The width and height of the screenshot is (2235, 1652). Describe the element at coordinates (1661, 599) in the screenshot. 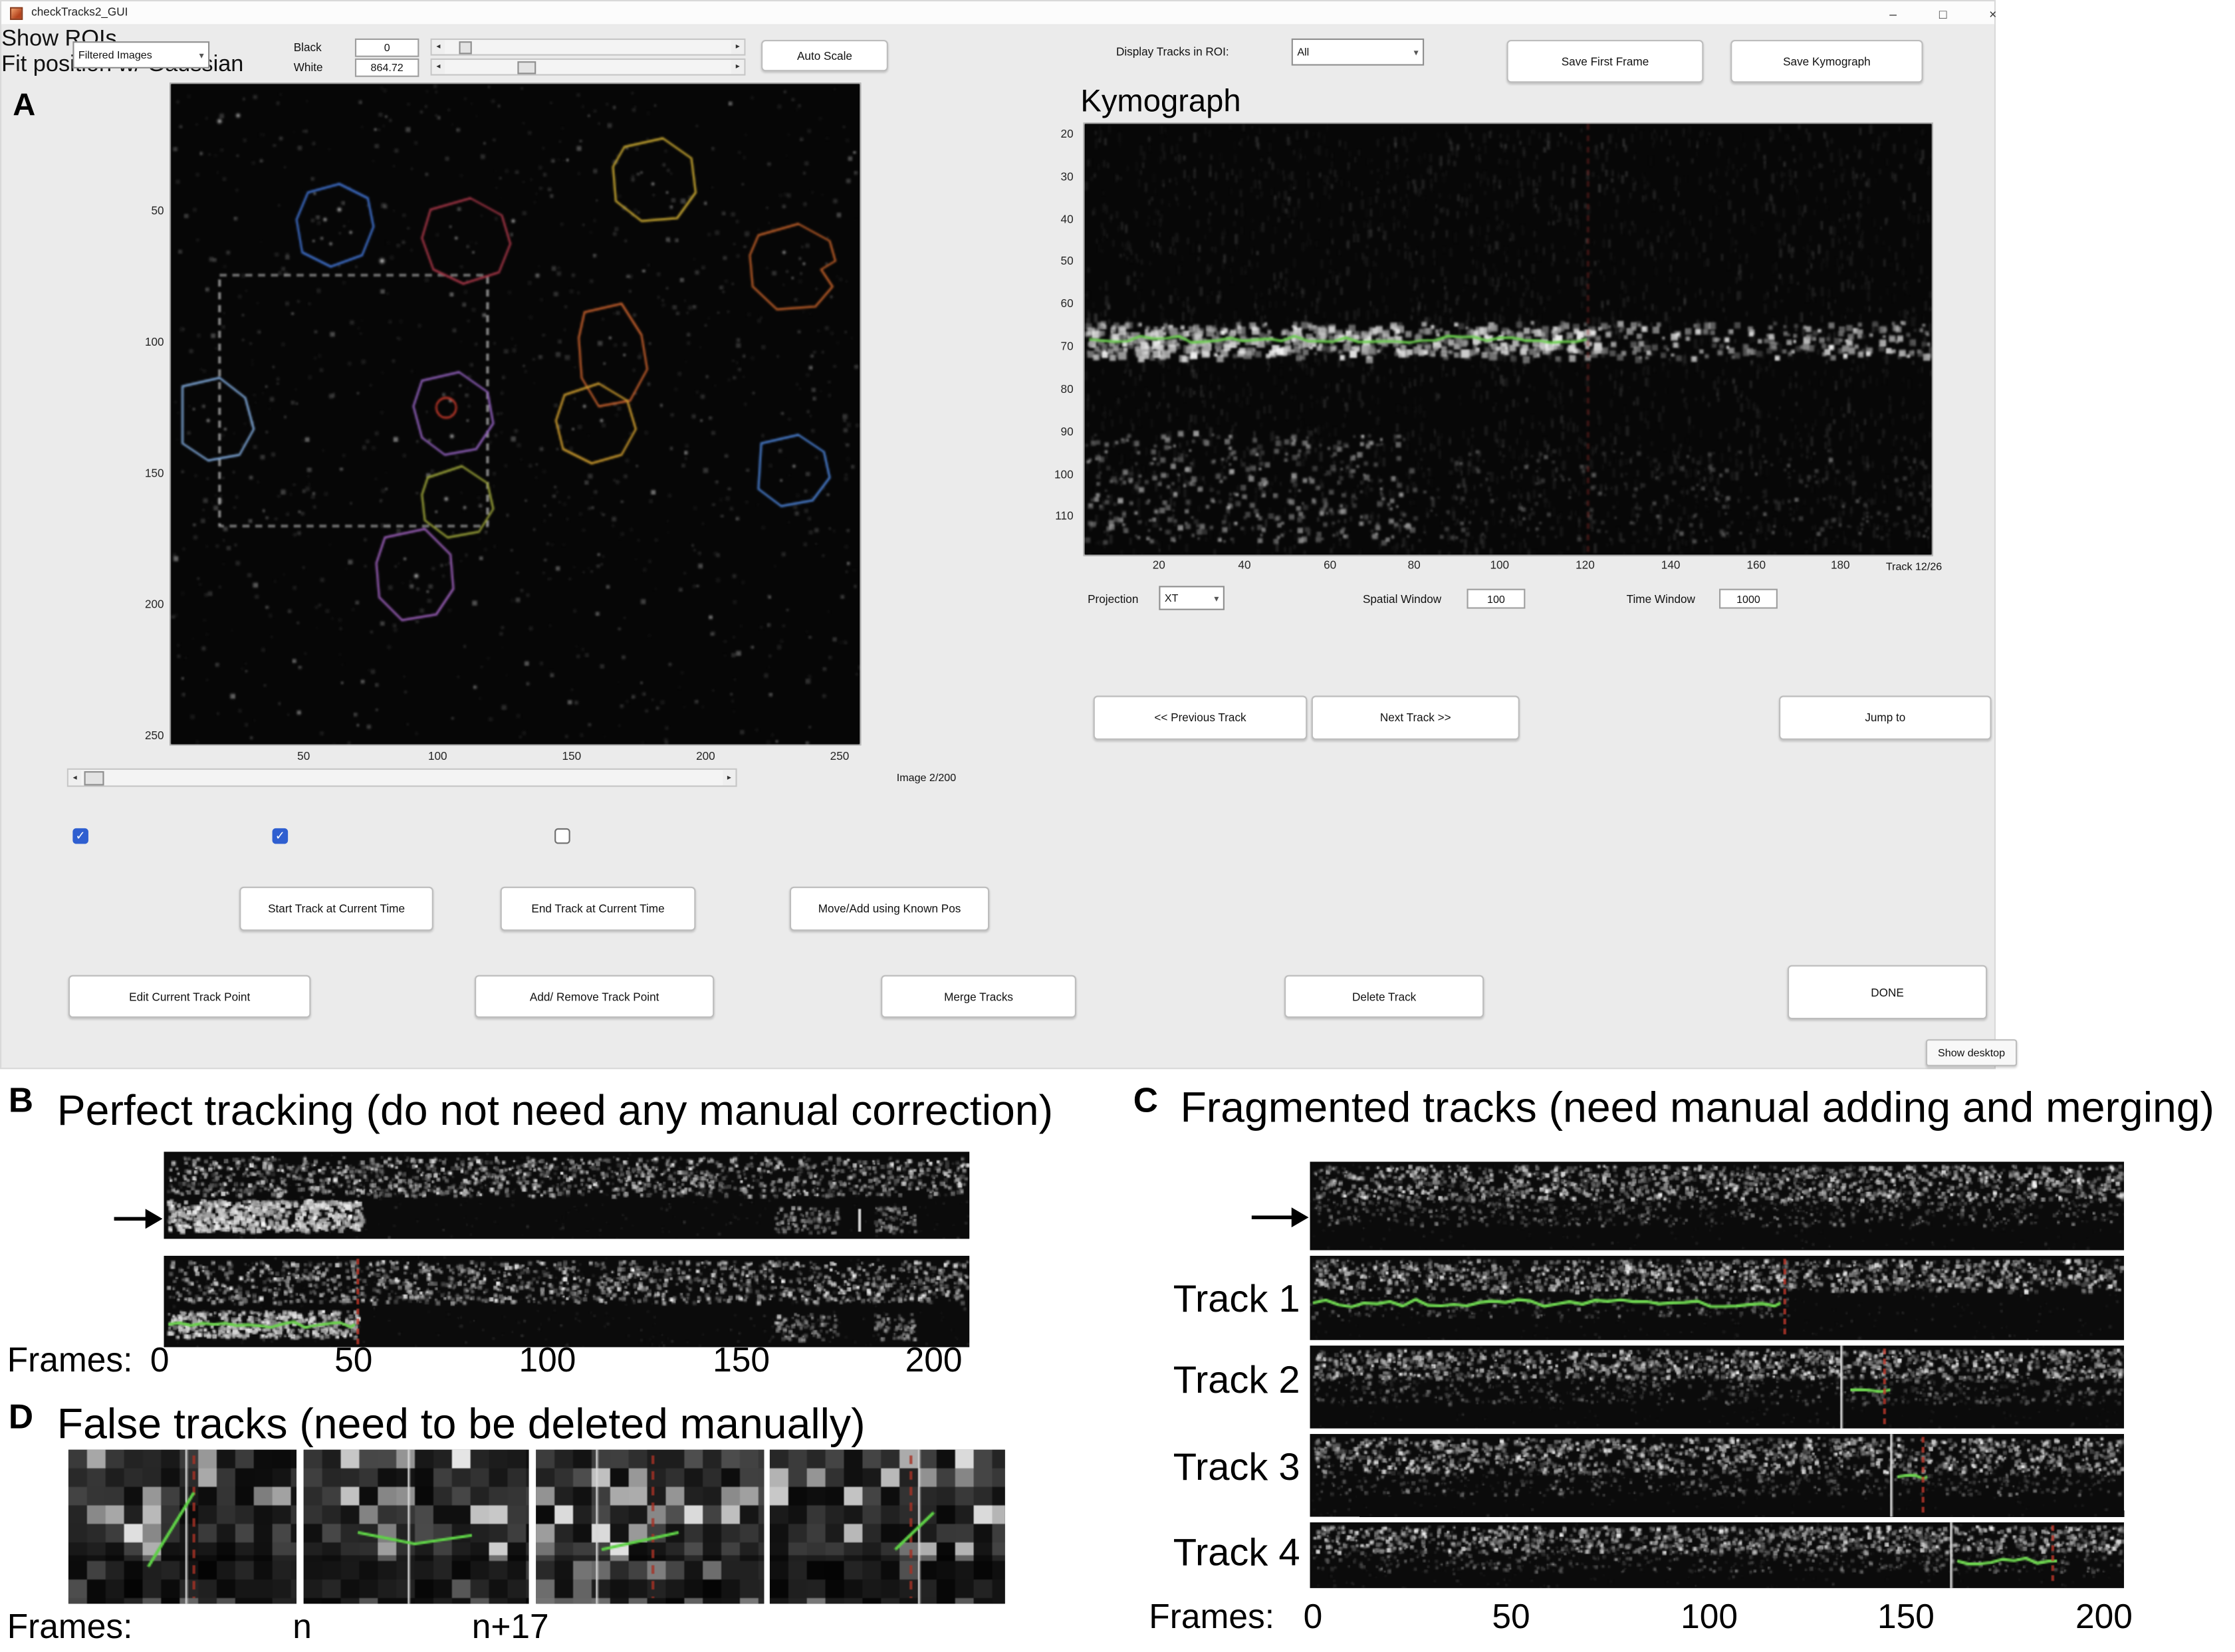

I see `time-window-label: Time Window` at that location.